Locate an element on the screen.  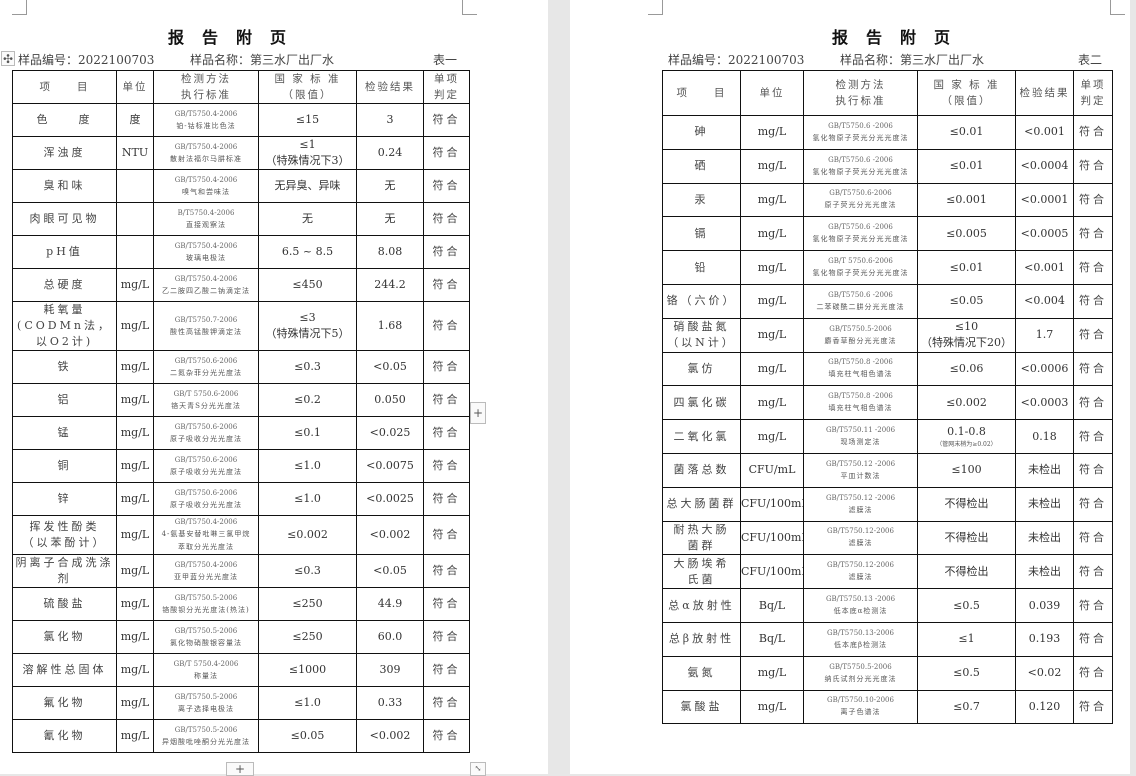
cell-method: GB/T5750.7-2006 酸性高锰酸钾滴定法 is located at coordinates (206, 326).